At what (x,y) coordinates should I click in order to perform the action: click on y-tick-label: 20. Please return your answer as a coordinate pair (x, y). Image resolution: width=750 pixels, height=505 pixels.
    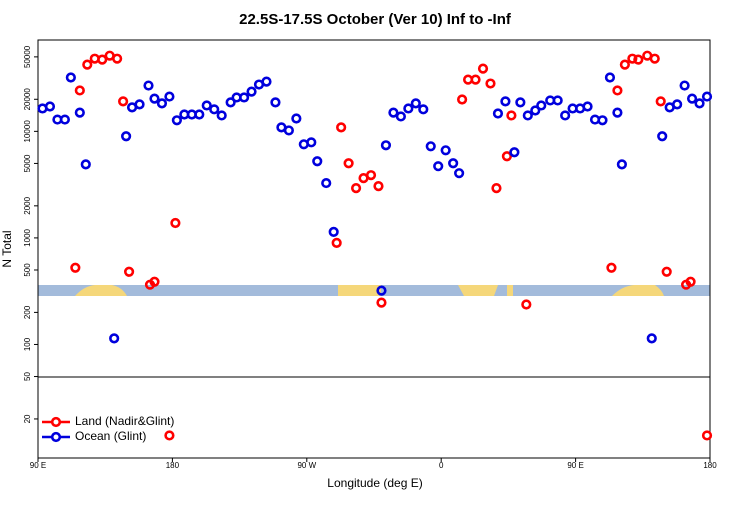
    Looking at the image, I should click on (27, 418).